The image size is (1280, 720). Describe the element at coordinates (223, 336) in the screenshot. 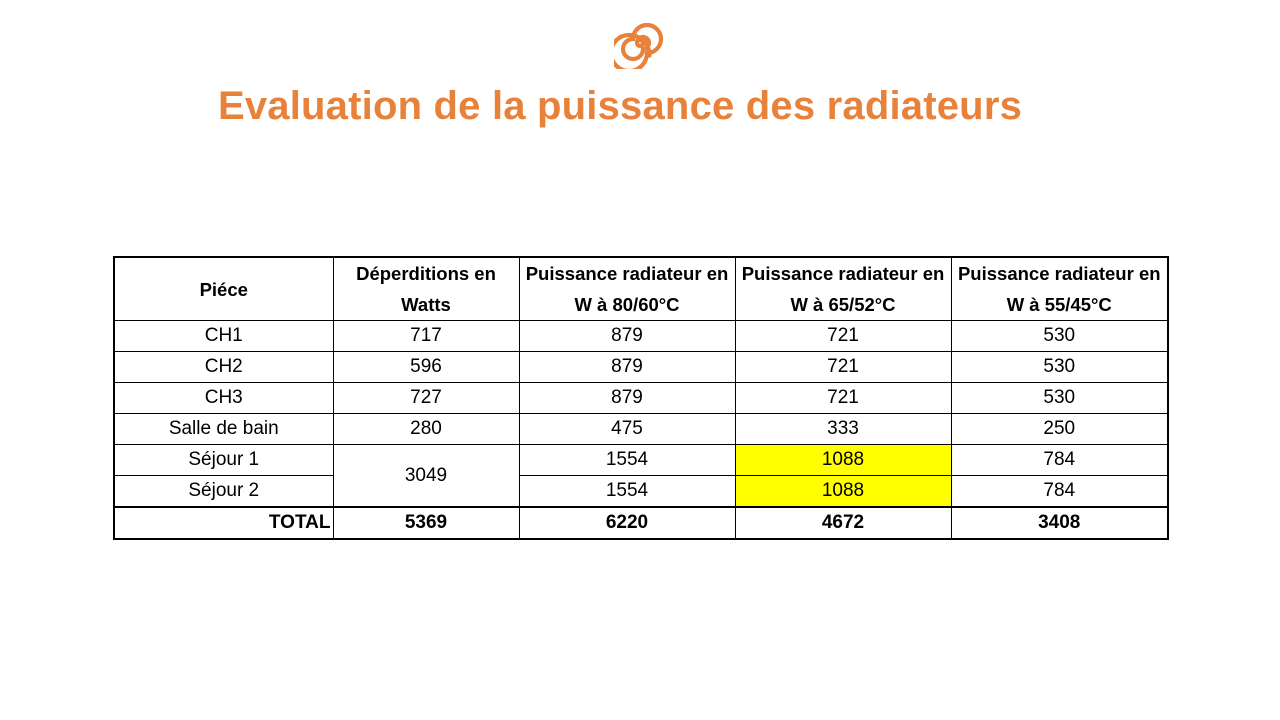

I see `cell-piece: CH1` at that location.